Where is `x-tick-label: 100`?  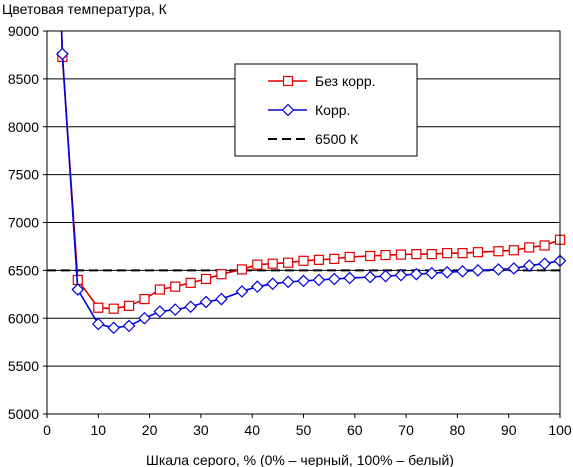 x-tick-label: 100 is located at coordinates (560, 430).